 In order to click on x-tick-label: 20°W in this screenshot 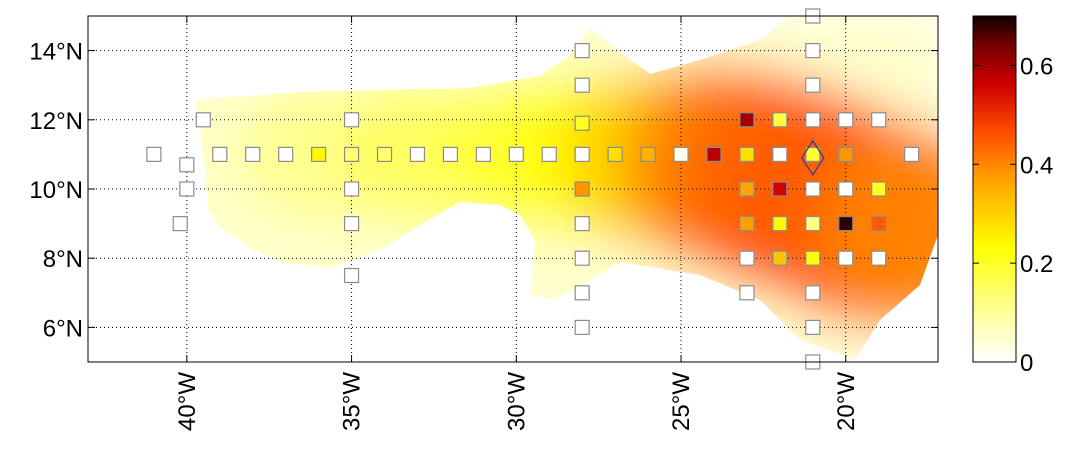, I will do `click(846, 401)`.